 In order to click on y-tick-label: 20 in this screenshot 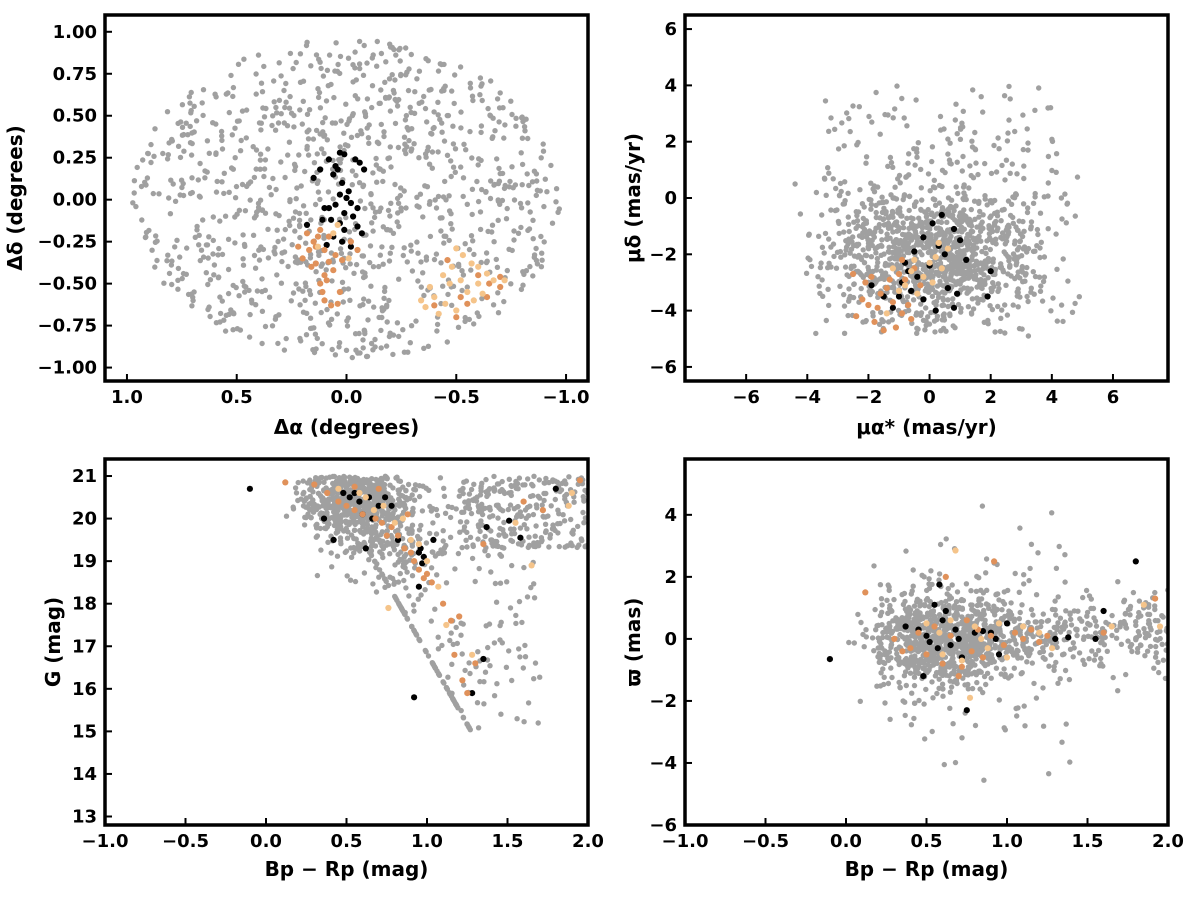, I will do `click(84, 519)`.